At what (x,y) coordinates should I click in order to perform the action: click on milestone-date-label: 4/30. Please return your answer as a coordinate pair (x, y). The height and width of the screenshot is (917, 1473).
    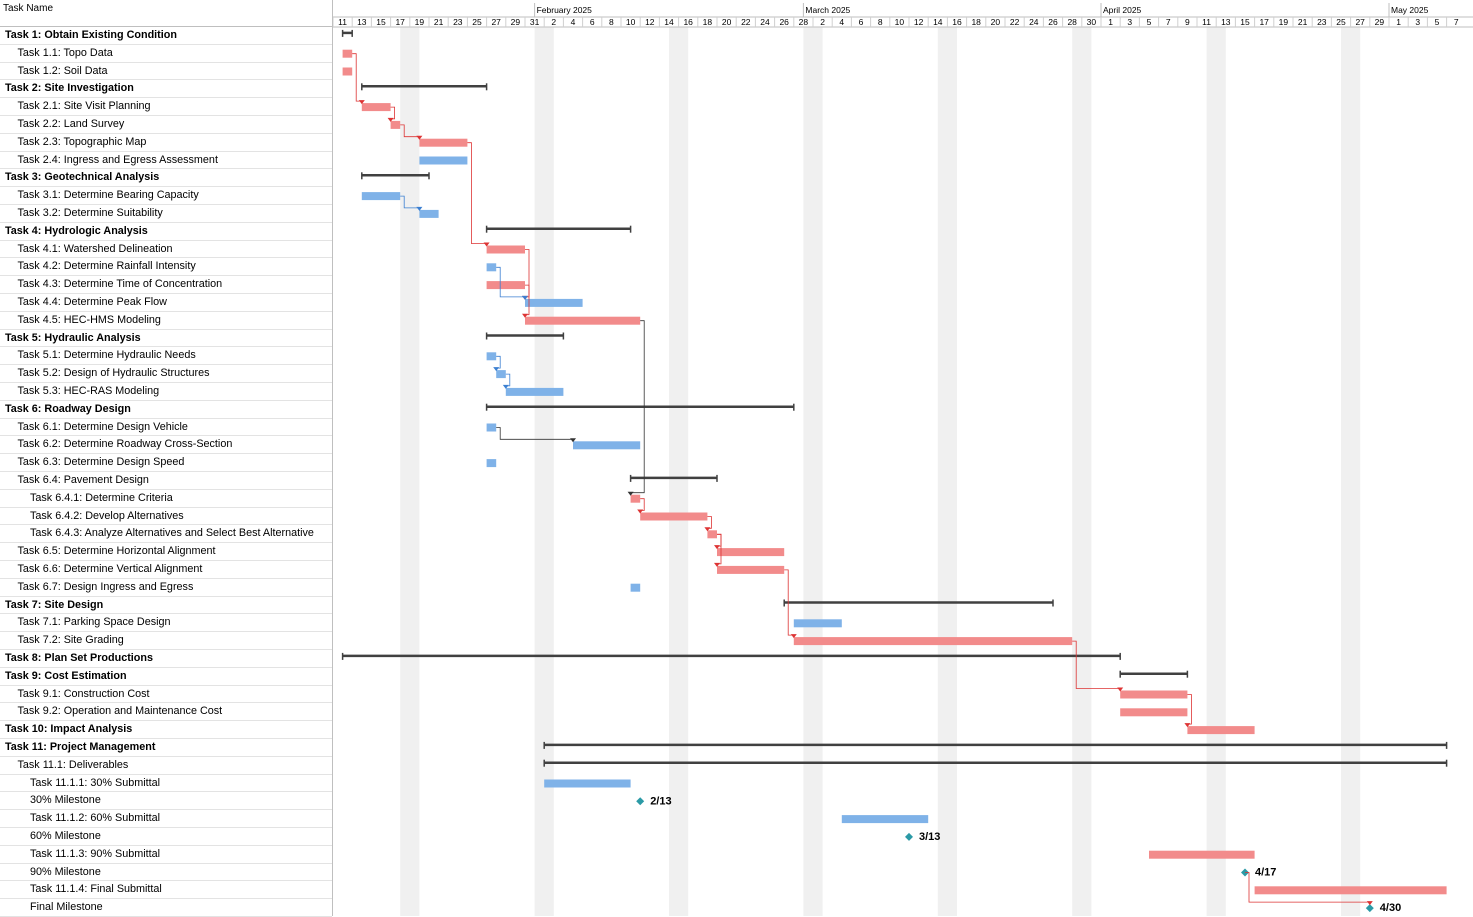
    Looking at the image, I should click on (1390, 908).